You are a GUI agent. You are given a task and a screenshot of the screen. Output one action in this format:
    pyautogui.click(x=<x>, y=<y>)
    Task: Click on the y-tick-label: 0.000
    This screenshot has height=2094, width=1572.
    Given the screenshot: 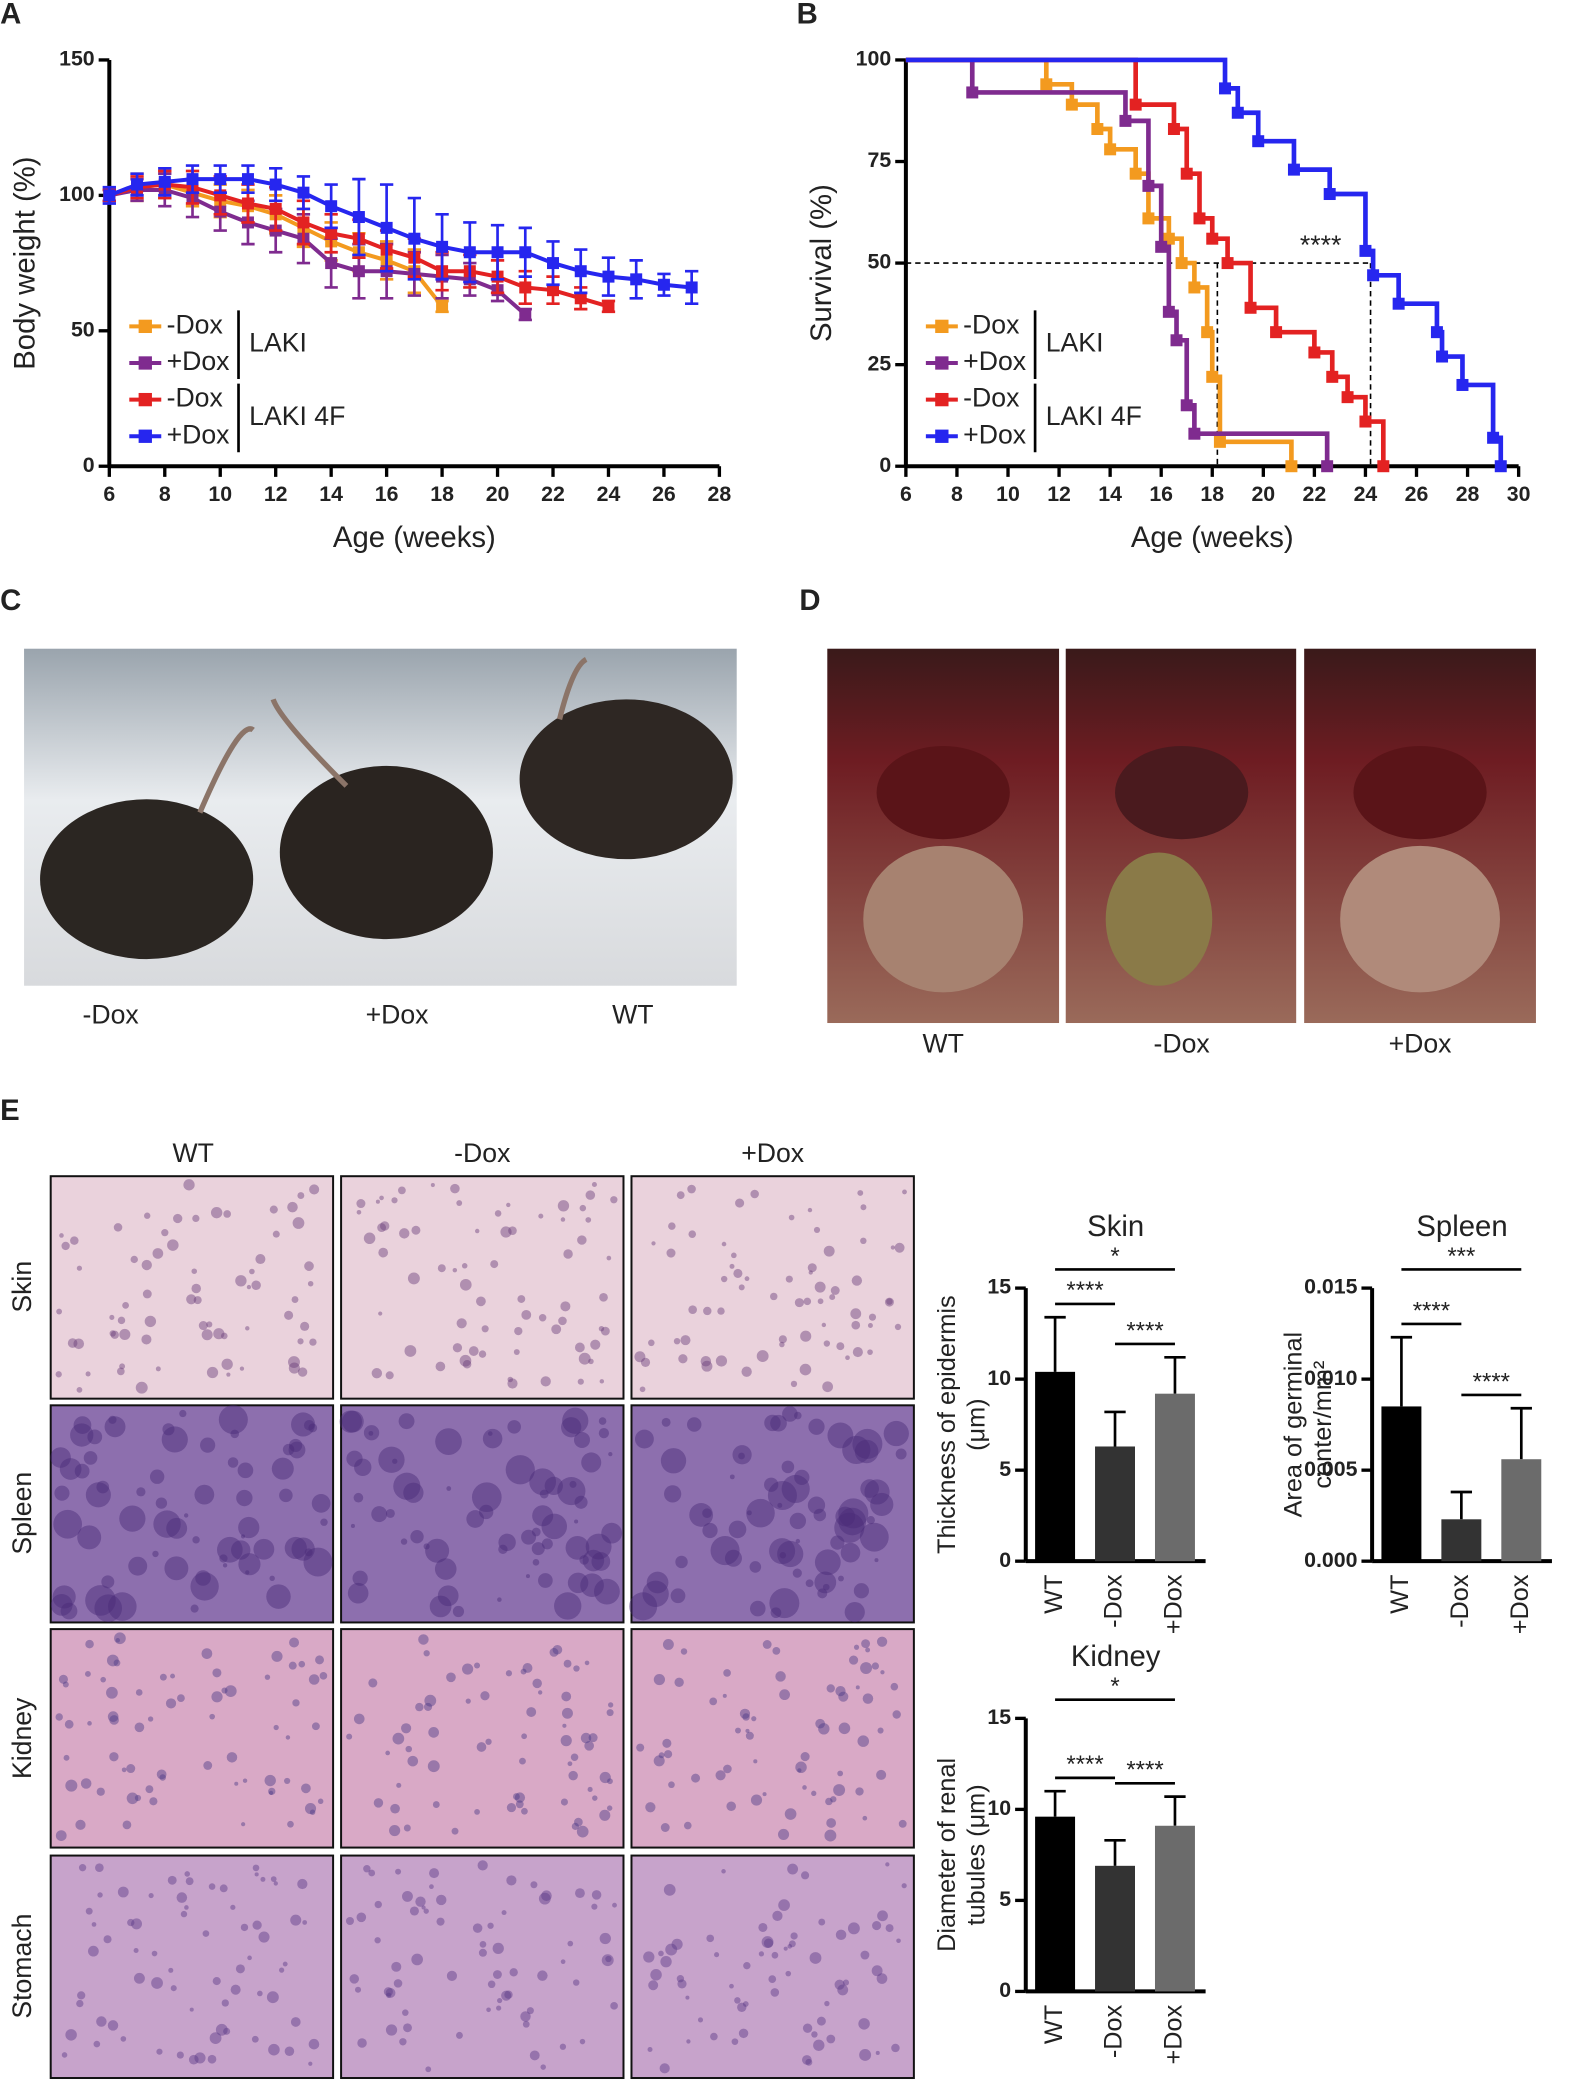 What is the action you would take?
    pyautogui.click(x=1330, y=1560)
    